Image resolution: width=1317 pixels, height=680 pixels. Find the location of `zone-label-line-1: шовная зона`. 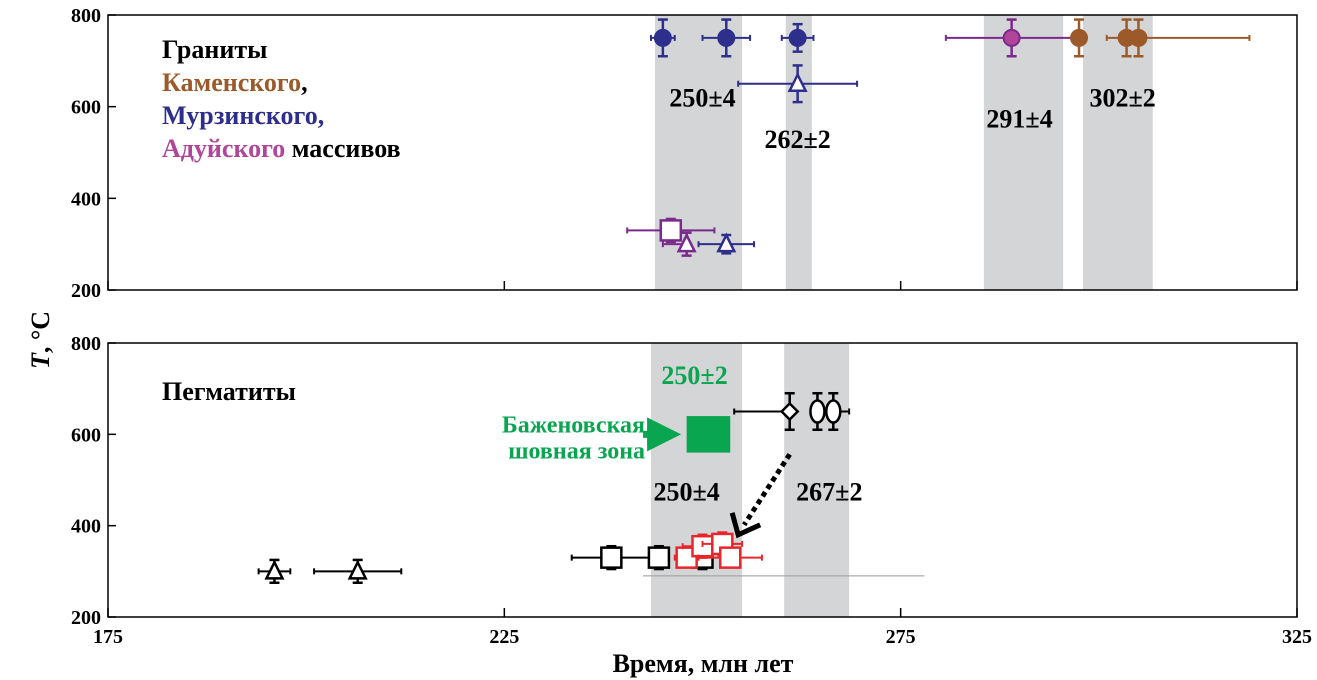

zone-label-line-1: шовная зона is located at coordinates (576, 451).